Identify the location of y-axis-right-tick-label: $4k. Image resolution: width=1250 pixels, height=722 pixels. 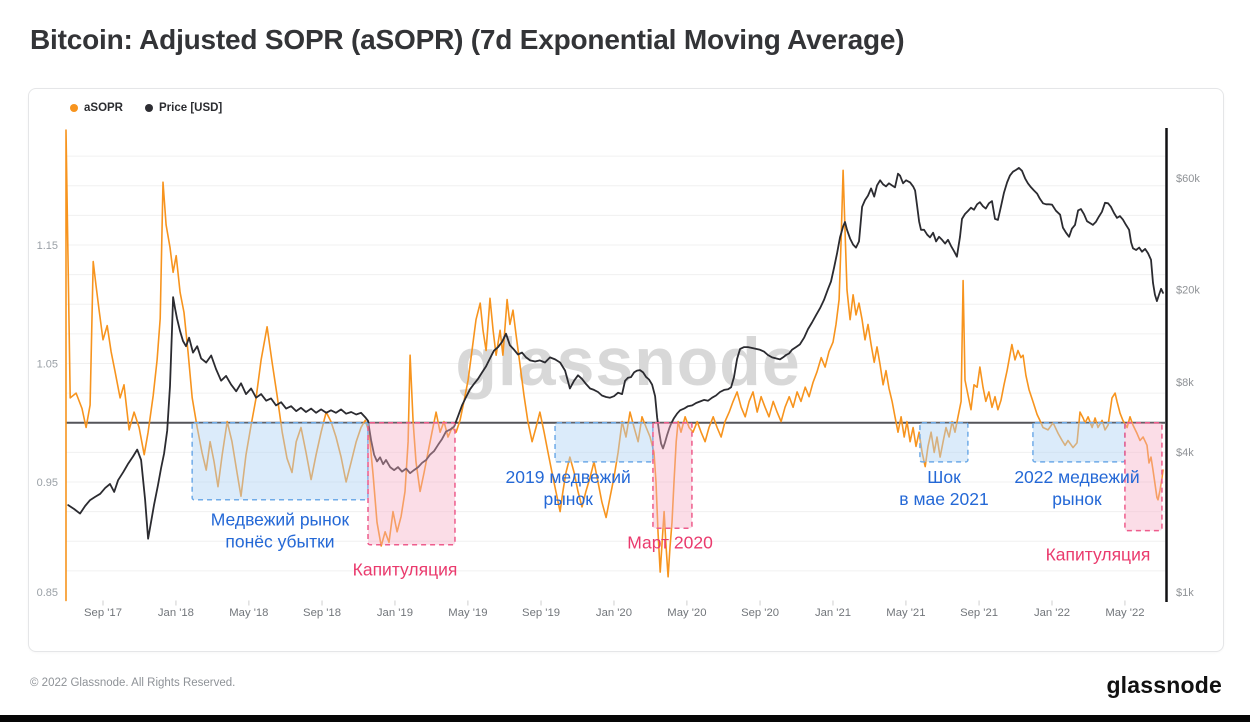
(1185, 453).